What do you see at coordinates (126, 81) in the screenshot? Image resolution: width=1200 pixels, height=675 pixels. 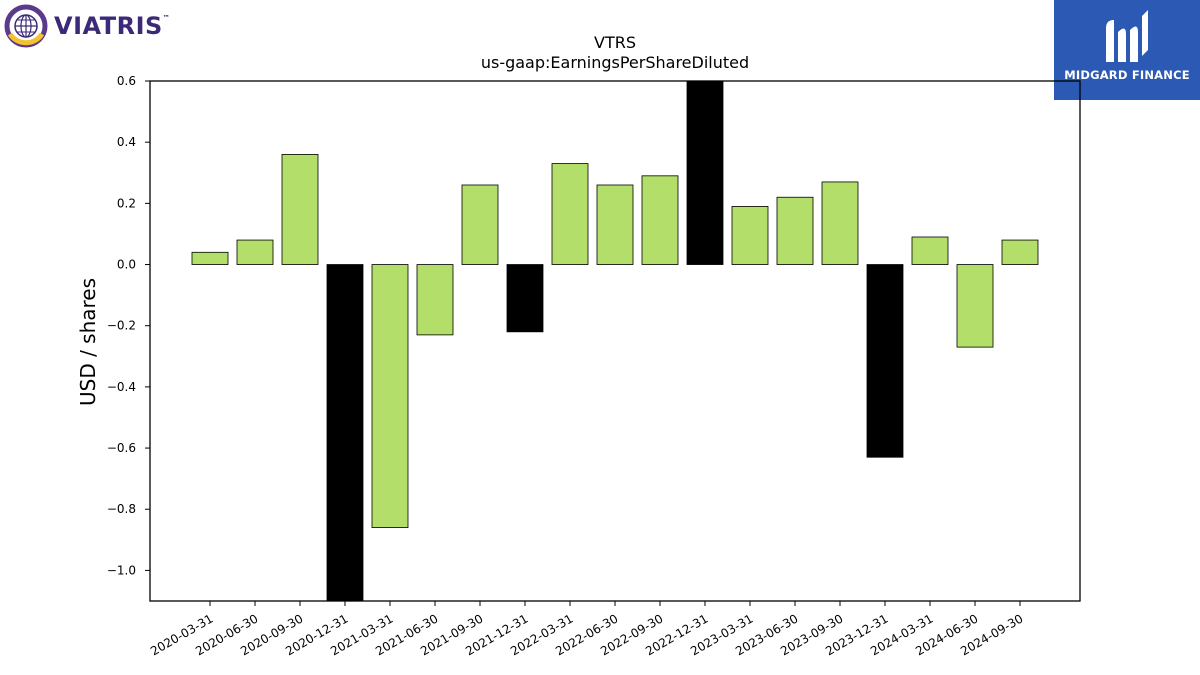 I see `y-tick-label: 0.6` at bounding box center [126, 81].